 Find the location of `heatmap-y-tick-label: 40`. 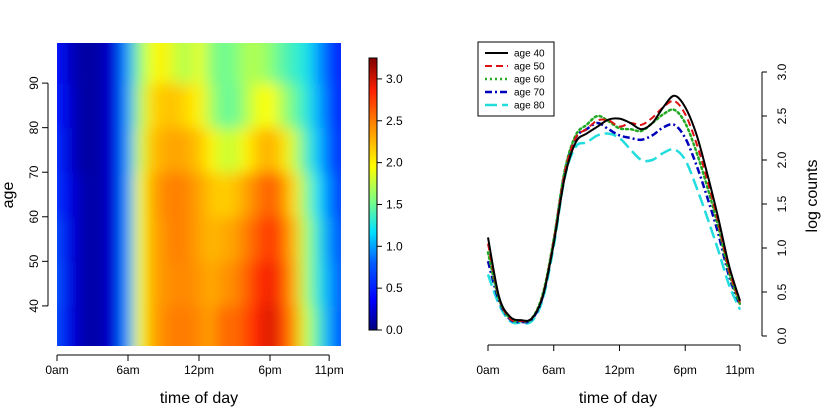

heatmap-y-tick-label: 40 is located at coordinates (34, 306).